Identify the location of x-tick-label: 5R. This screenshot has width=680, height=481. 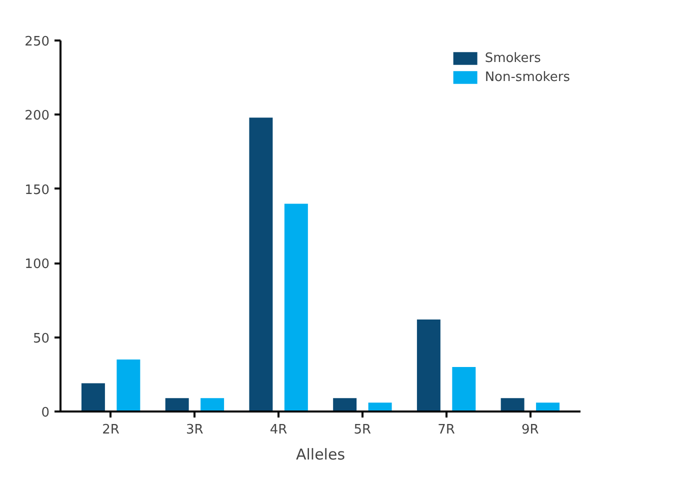
(363, 430).